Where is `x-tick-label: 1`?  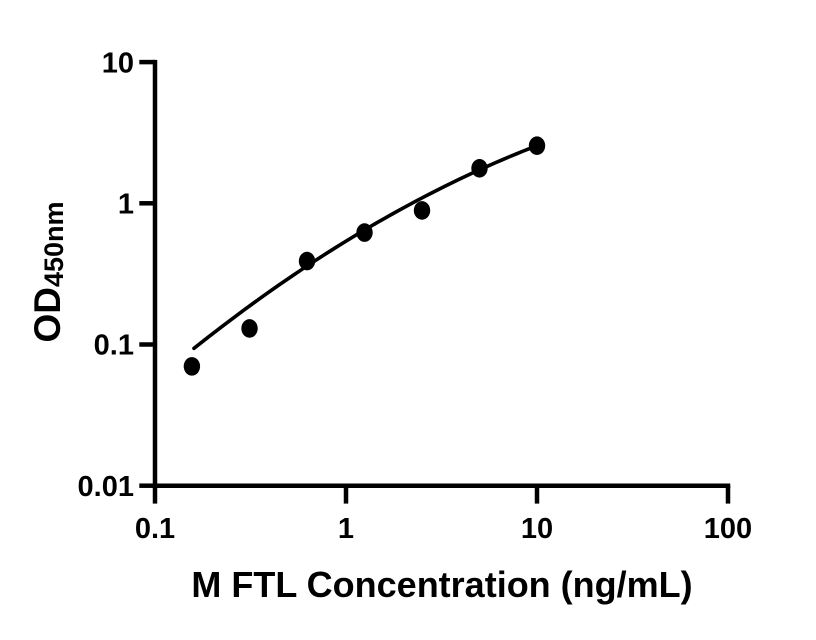
x-tick-label: 1 is located at coordinates (346, 529).